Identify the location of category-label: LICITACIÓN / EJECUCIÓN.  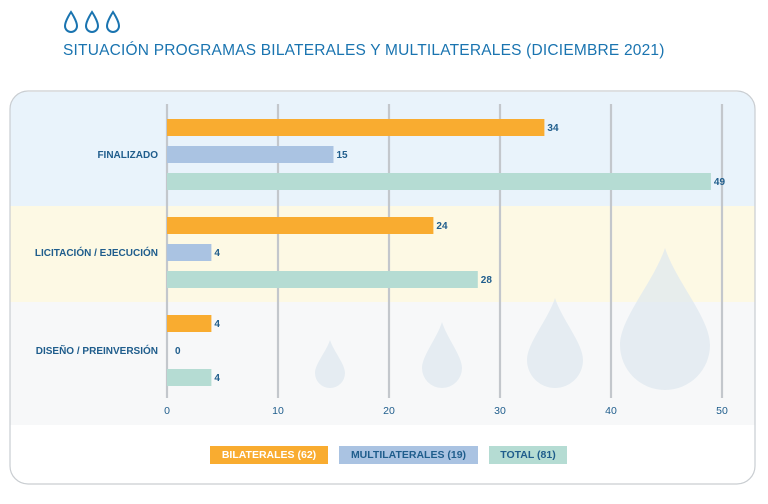
(96, 252).